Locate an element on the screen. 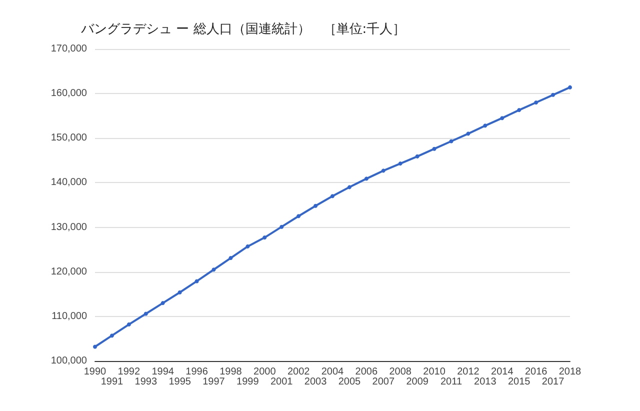  y-tick-label: 110,000 is located at coordinates (70, 316).